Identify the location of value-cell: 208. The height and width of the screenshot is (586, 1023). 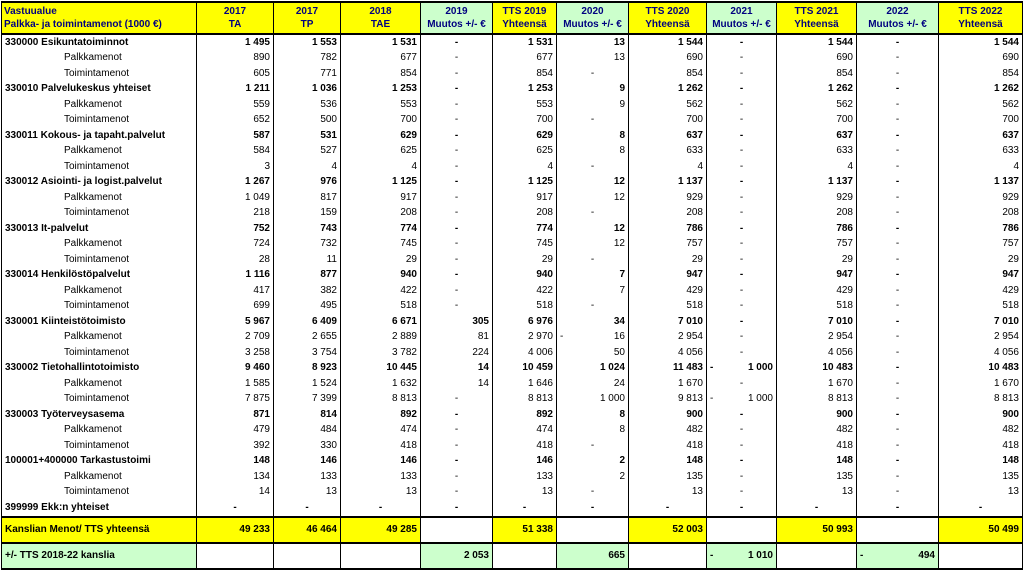
(380, 213).